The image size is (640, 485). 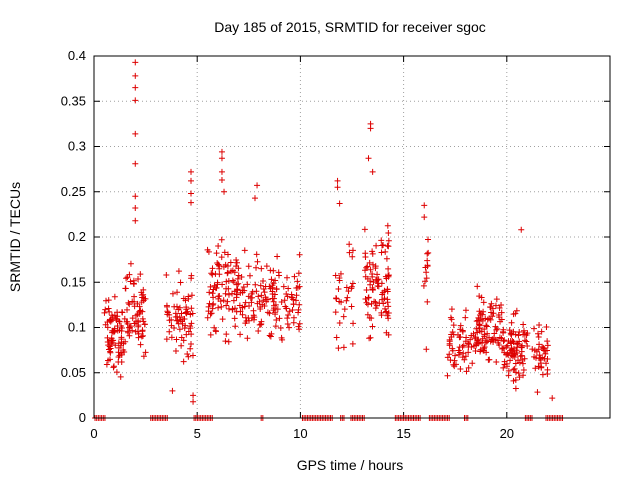 I want to click on y-axis-label: SRMTID / TECUs, so click(x=15, y=237).